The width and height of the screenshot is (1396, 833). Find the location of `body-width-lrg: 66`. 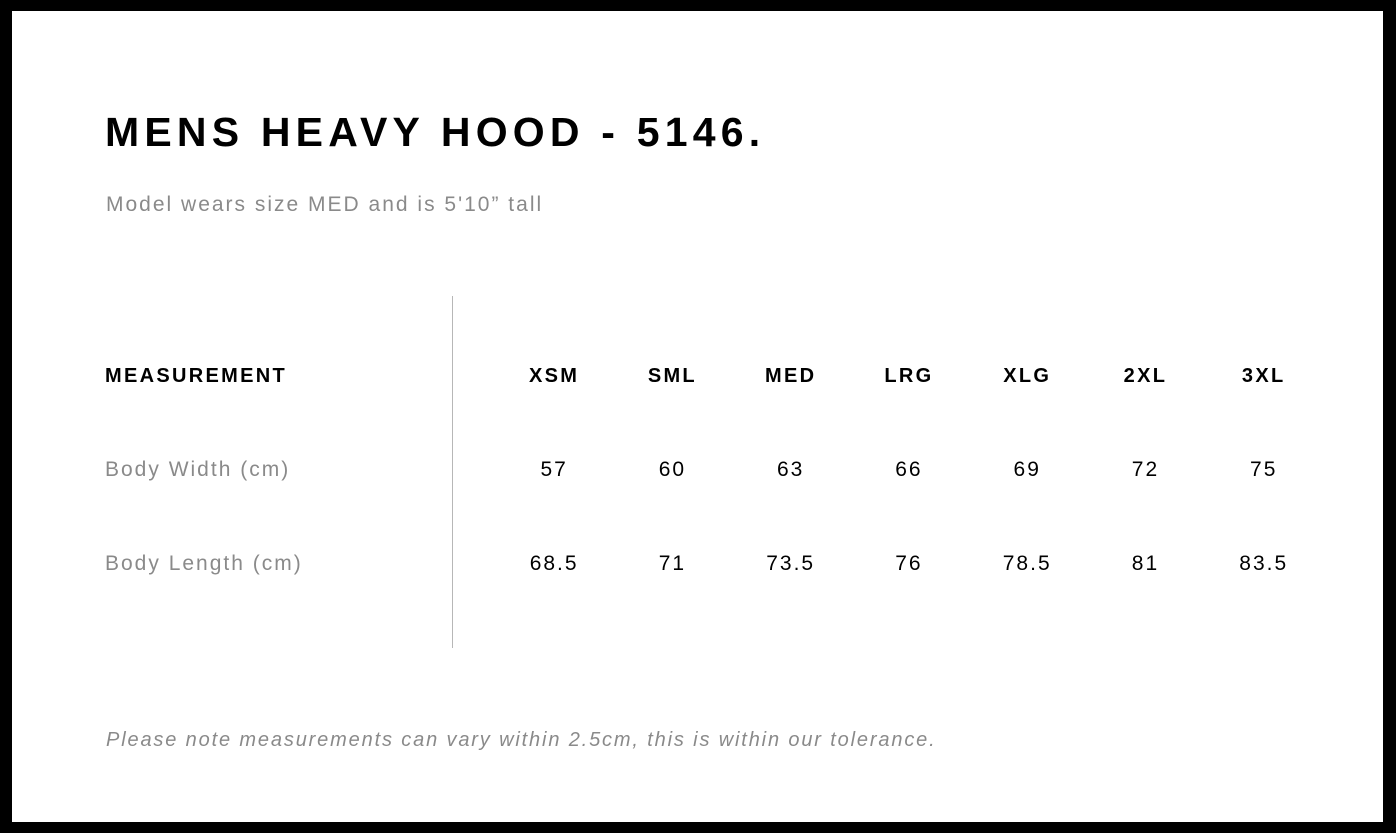

body-width-lrg: 66 is located at coordinates (909, 469).